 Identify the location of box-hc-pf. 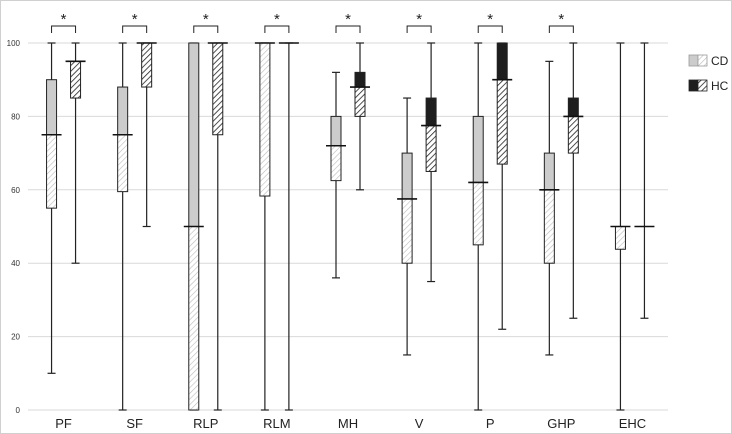
(75, 153).